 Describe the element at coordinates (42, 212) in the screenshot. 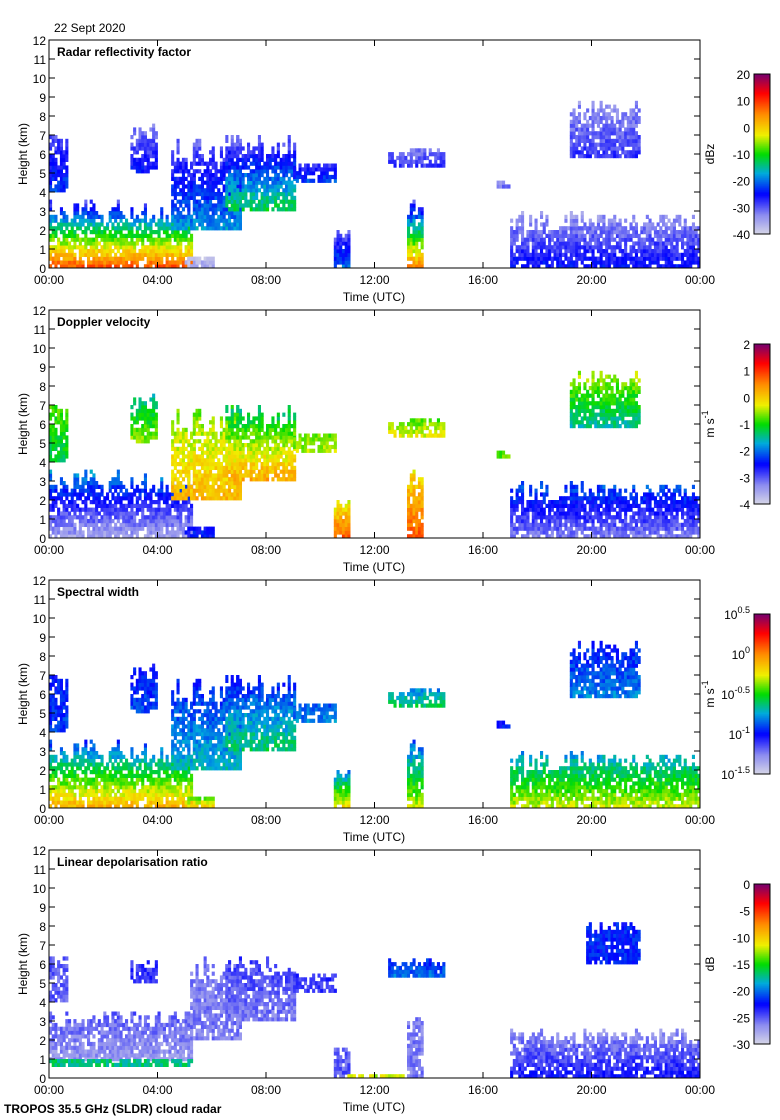

I see `y-tick-label: 3` at that location.